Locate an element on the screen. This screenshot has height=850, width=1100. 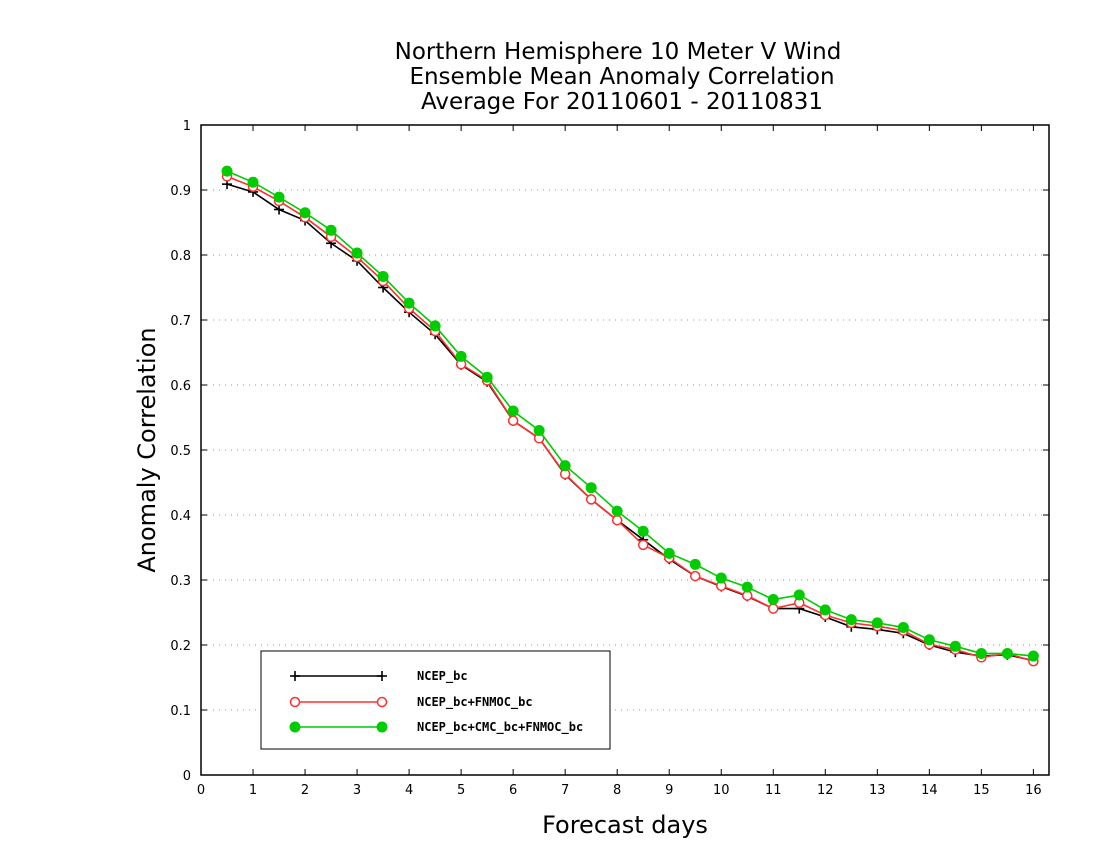
legend-label: NCEP_bc+CMC_bc+FNMOC_bc is located at coordinates (500, 727).